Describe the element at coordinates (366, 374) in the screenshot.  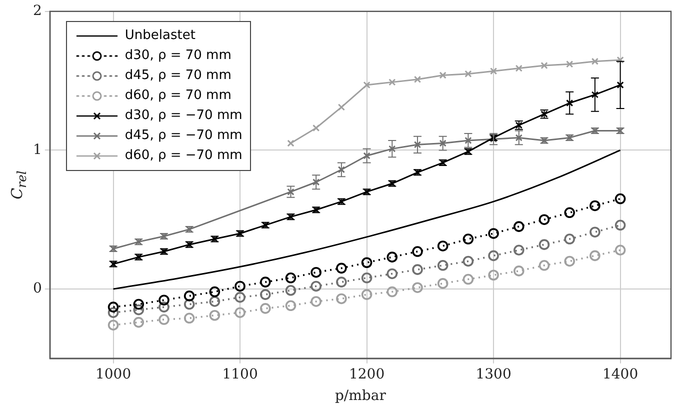
I see `x-tick-label: 1200` at that location.